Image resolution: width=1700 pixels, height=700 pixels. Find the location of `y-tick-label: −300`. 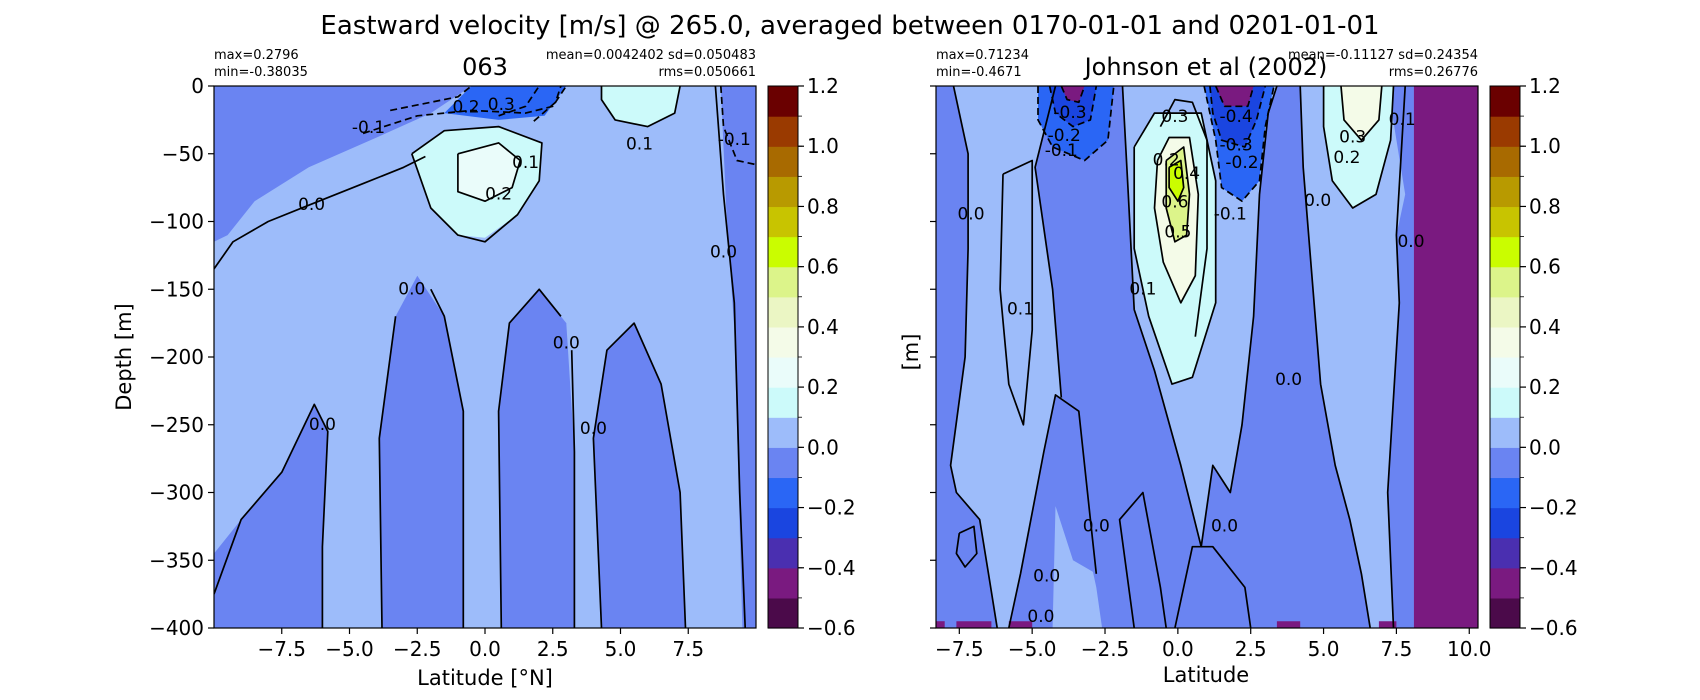

y-tick-label: −300 is located at coordinates (176, 493).